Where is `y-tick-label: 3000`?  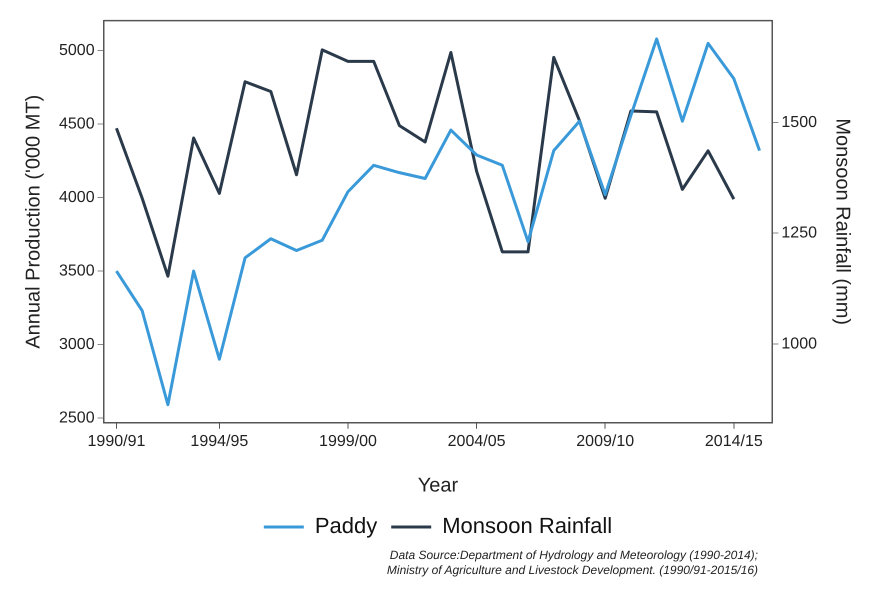 y-tick-label: 3000 is located at coordinates (77, 344).